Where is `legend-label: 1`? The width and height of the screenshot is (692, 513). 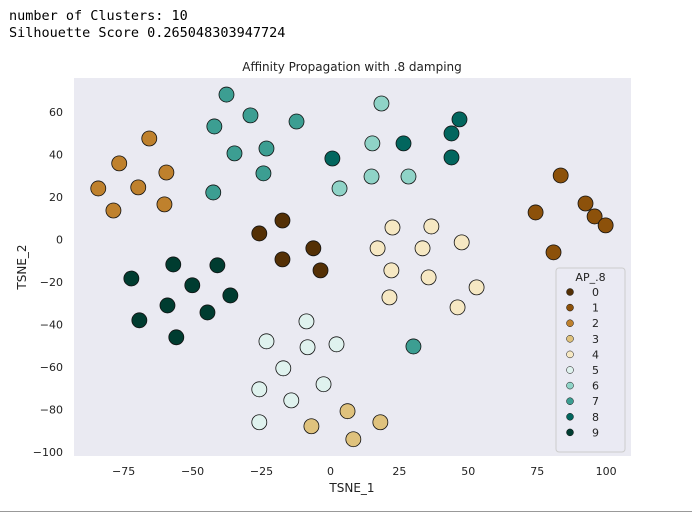
legend-label: 1 is located at coordinates (595, 308).